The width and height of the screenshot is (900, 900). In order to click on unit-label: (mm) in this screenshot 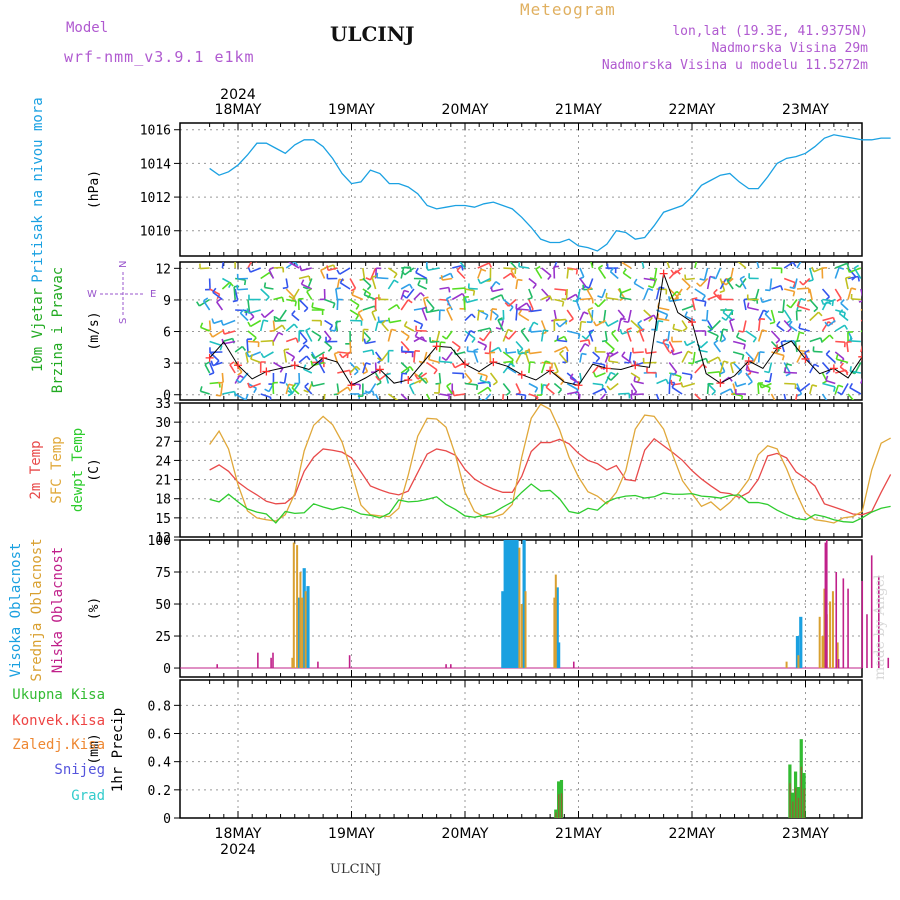, I will do `click(94, 748)`.